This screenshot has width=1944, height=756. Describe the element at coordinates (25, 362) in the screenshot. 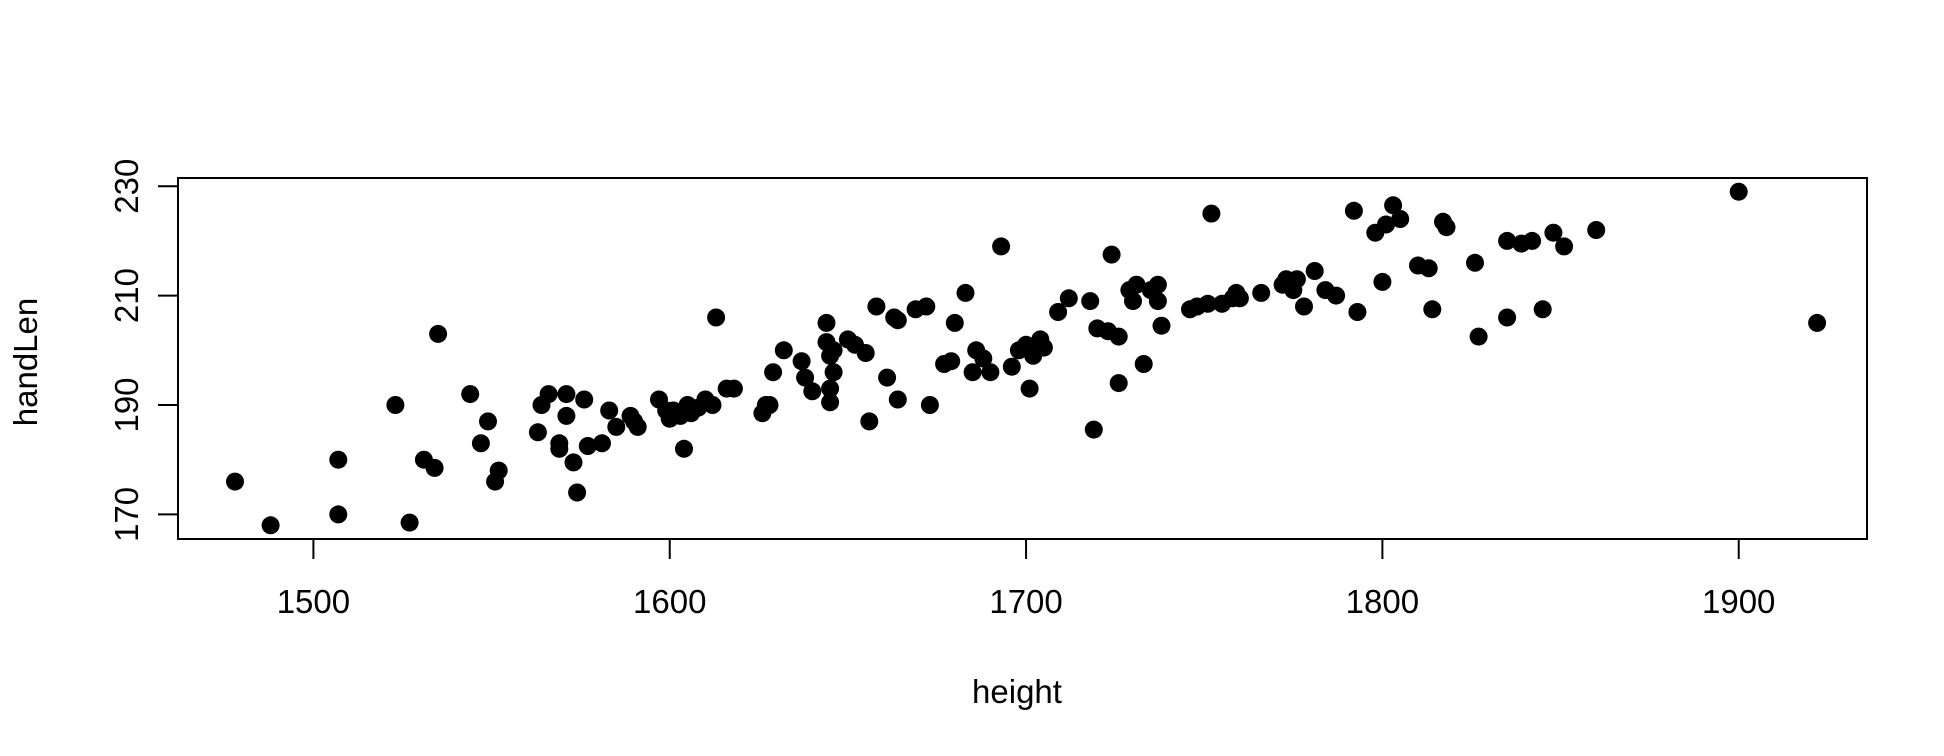

I see `y-axis-label: handLen` at that location.